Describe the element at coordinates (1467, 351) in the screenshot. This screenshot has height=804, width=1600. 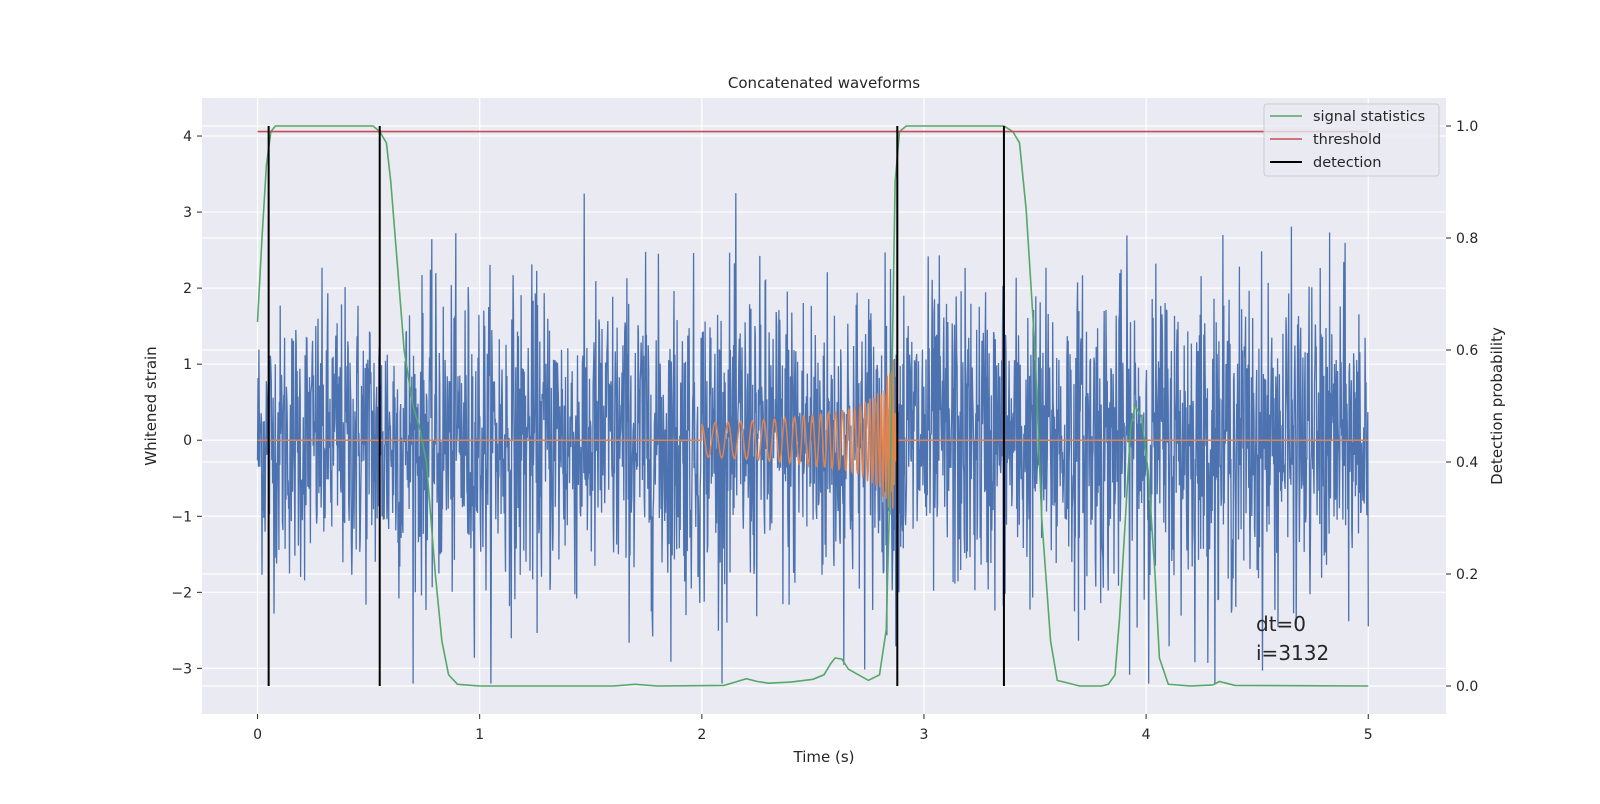
I see `right-tick-label-3: 0.6` at that location.